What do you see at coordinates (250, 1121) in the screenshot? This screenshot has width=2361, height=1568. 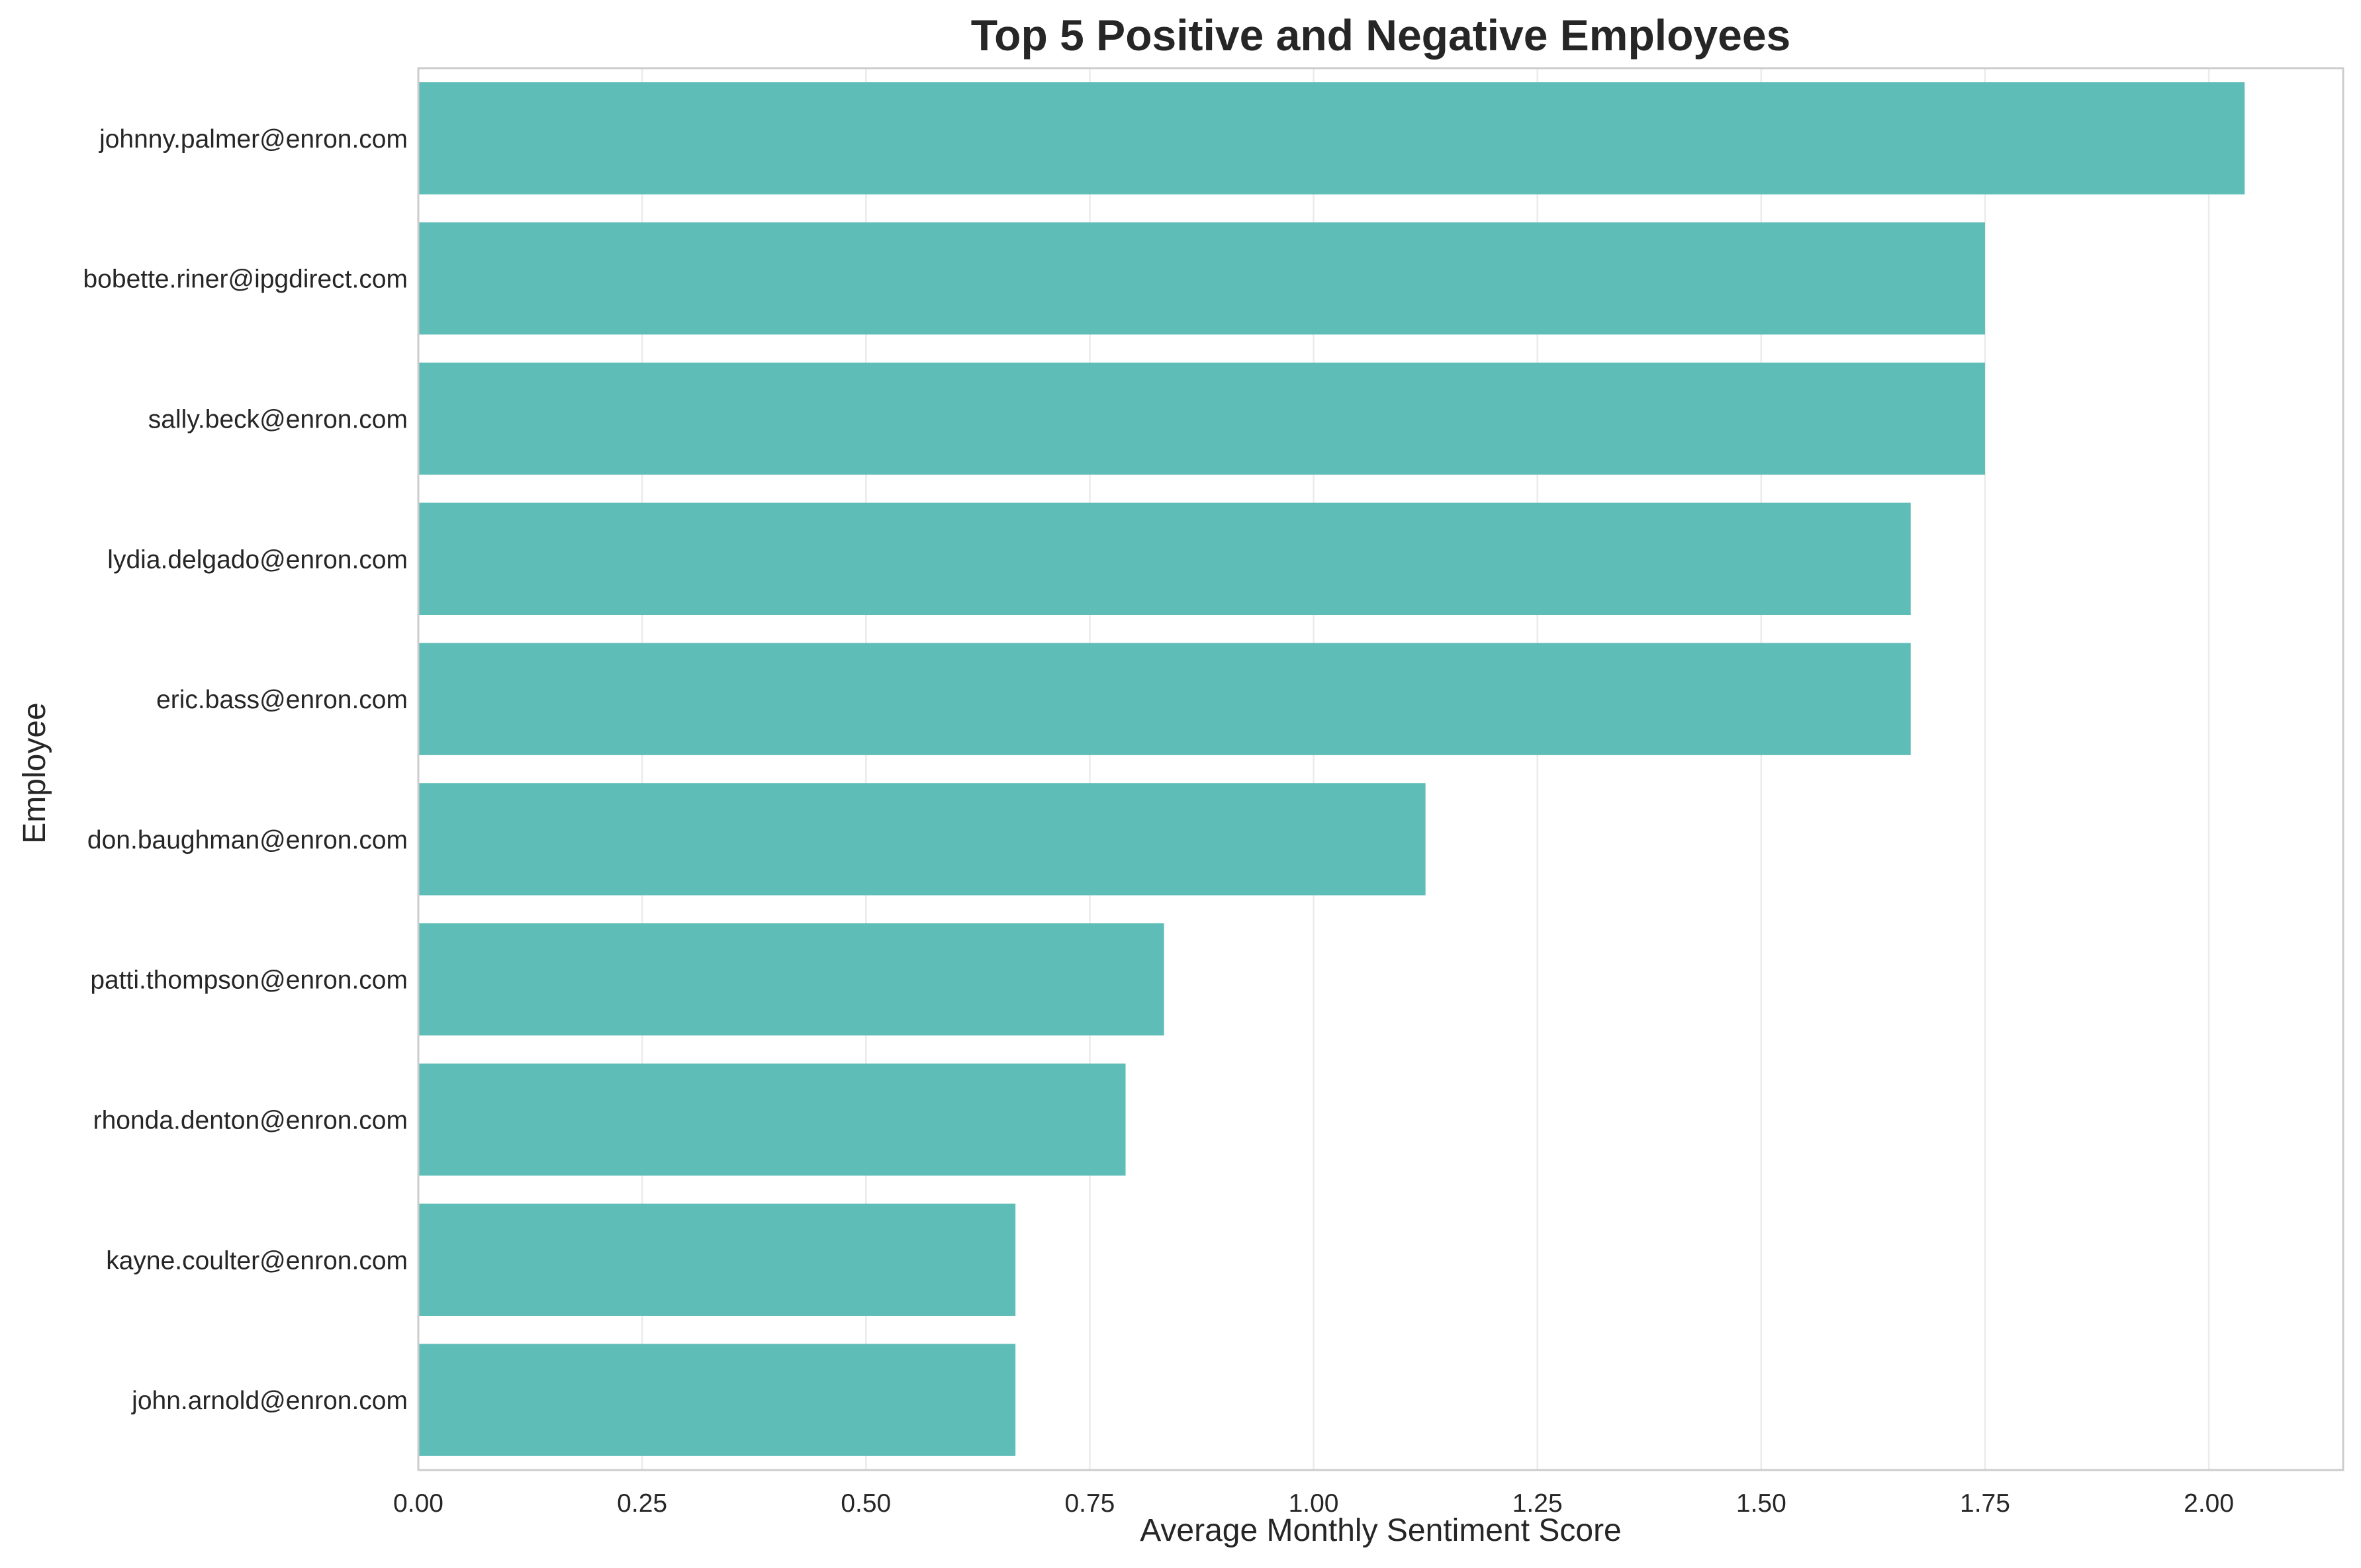 I see `y-tick-label: rhonda.denton@enron.com` at bounding box center [250, 1121].